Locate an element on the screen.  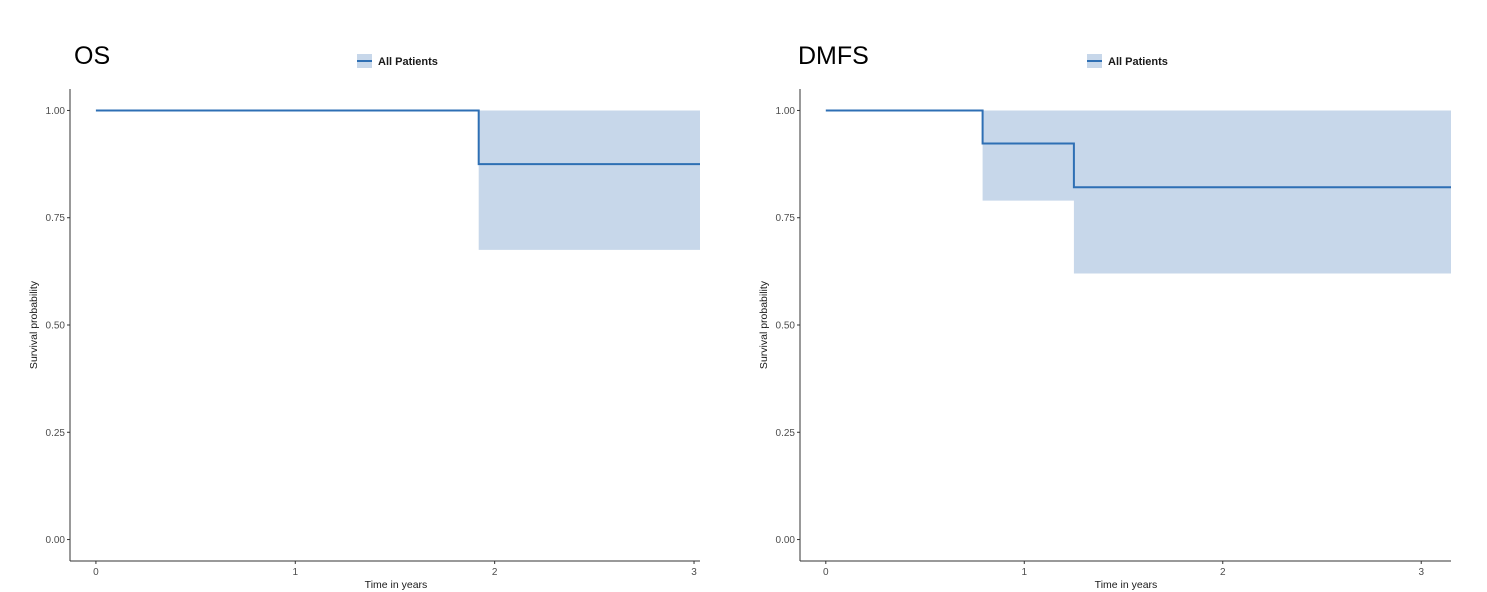
dmfs-y-tick-label: 1.00 is located at coordinates (786, 111).